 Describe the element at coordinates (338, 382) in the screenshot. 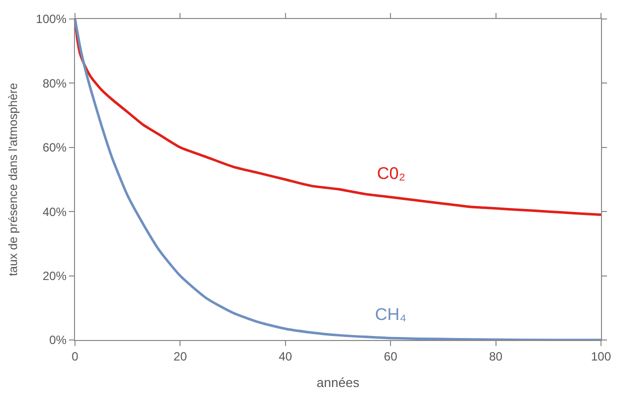

I see `x-axis-title: années` at that location.